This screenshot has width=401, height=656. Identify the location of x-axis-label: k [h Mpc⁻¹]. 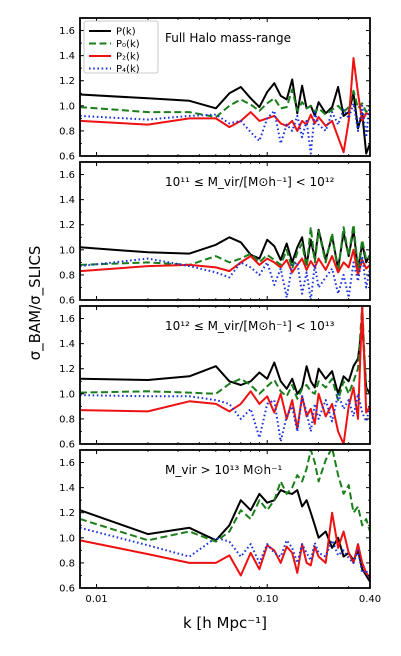
(225, 623).